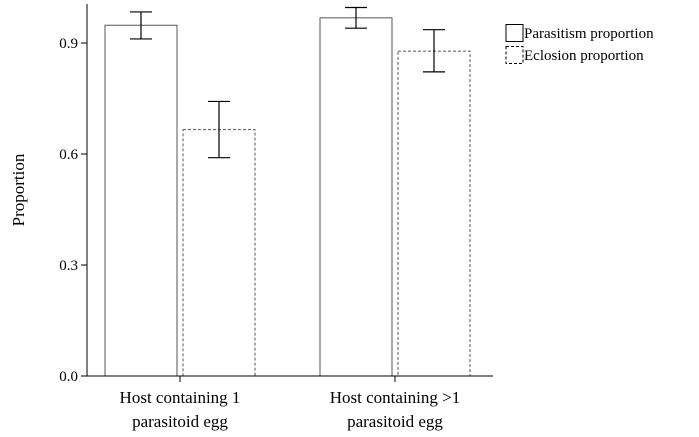  I want to click on y-tick-label: 0.6, so click(68, 155).